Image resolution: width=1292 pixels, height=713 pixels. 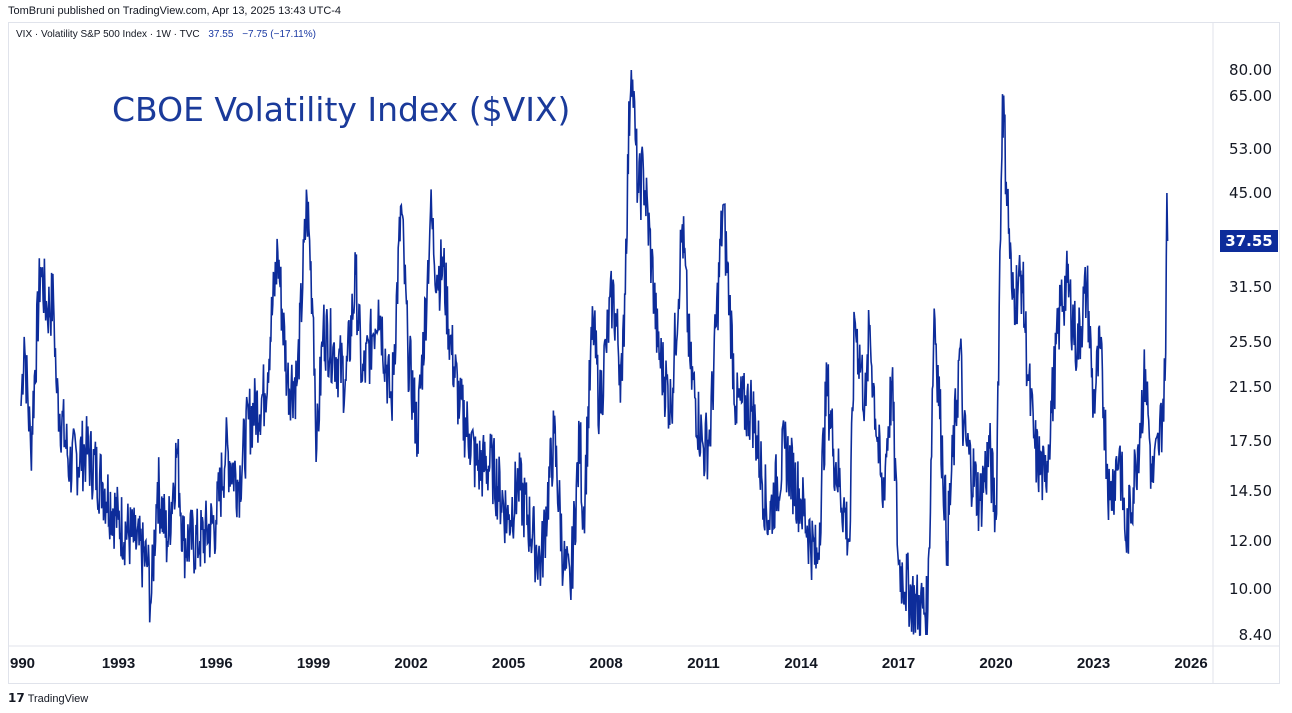 What do you see at coordinates (22, 663) in the screenshot?
I see `x-tick-label: 990` at bounding box center [22, 663].